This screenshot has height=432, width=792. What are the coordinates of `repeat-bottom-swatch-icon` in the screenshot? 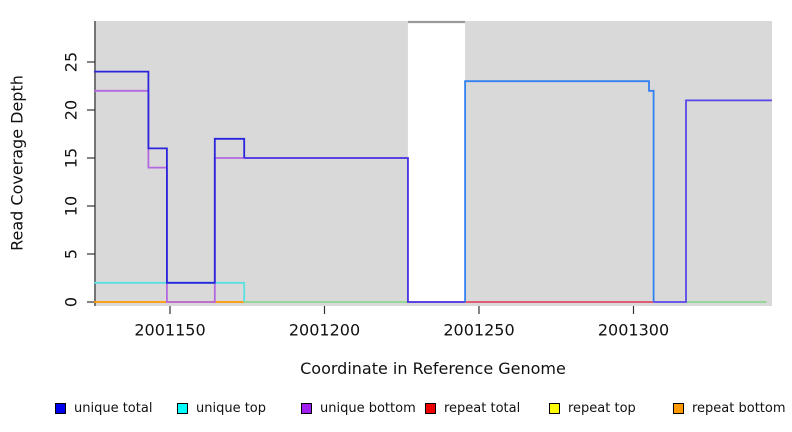 It's located at (678, 408).